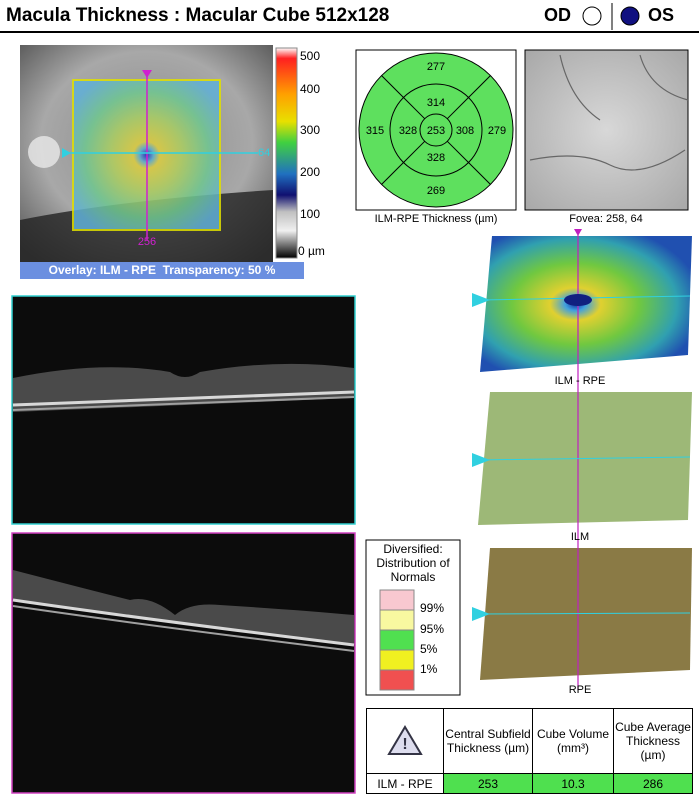  What do you see at coordinates (436, 67) in the screenshot?
I see `etdrs-value: 277` at bounding box center [436, 67].